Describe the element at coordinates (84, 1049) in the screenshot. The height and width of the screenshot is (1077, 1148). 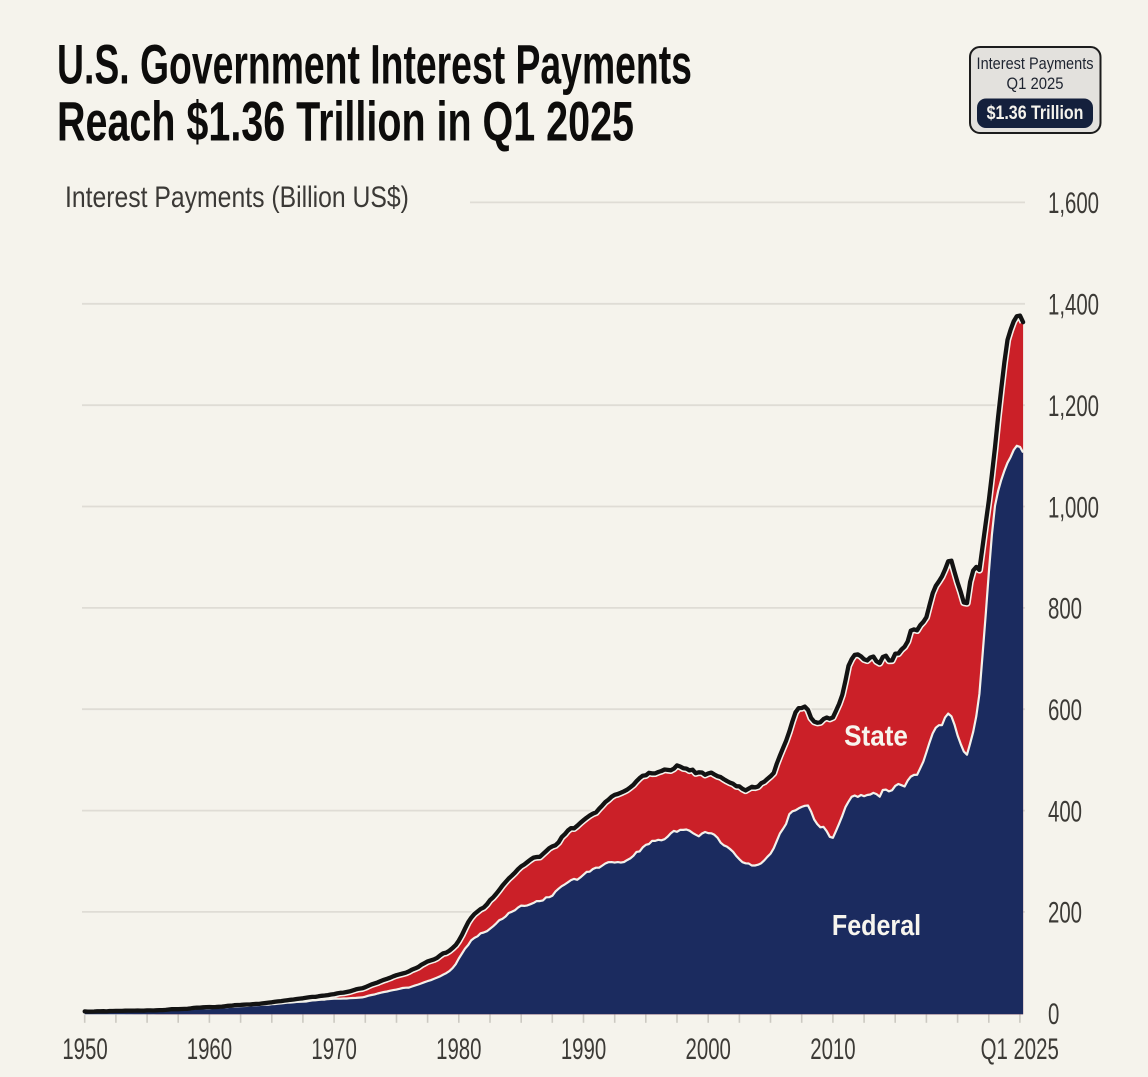
I see `svg-text: 1950` at that location.